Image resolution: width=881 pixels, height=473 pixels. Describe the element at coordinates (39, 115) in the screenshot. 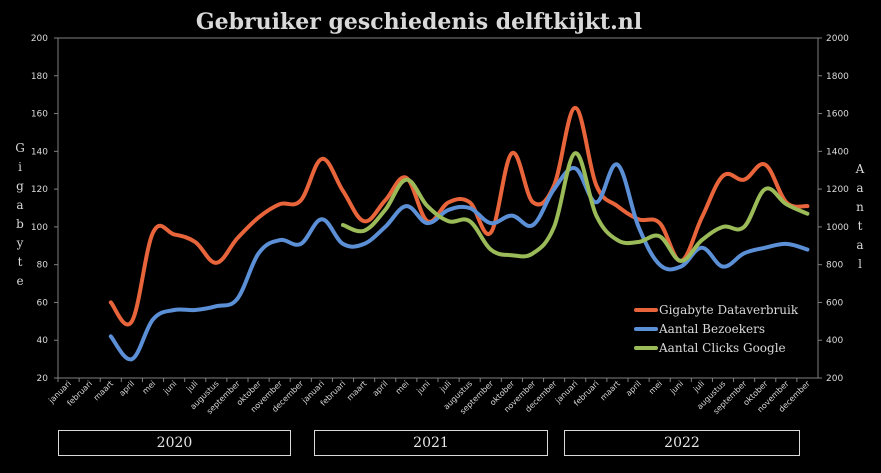

I see `left-tick-label: 160` at that location.